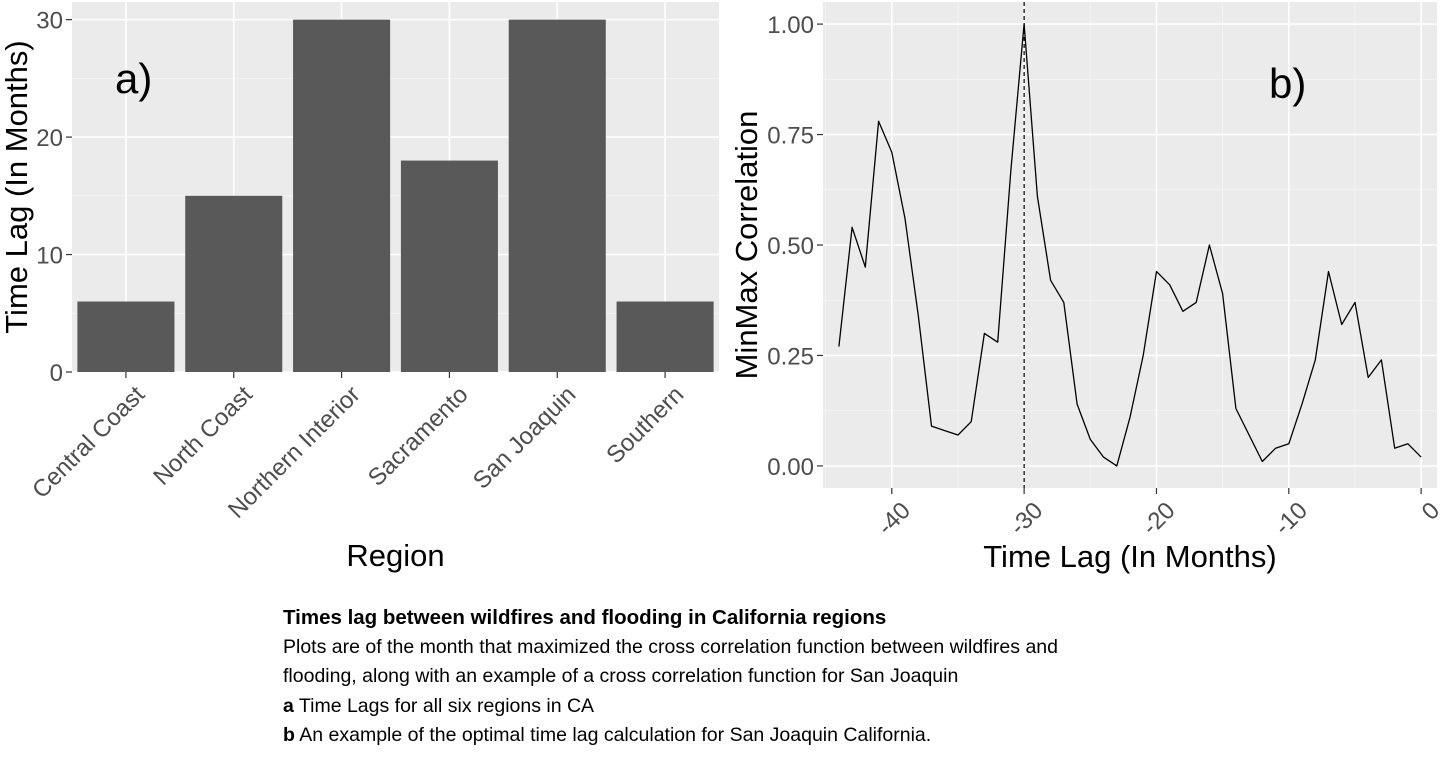 Image resolution: width=1450 pixels, height=757 pixels. I want to click on panel-a-x-tick-label: San Joaquin, so click(524, 437).